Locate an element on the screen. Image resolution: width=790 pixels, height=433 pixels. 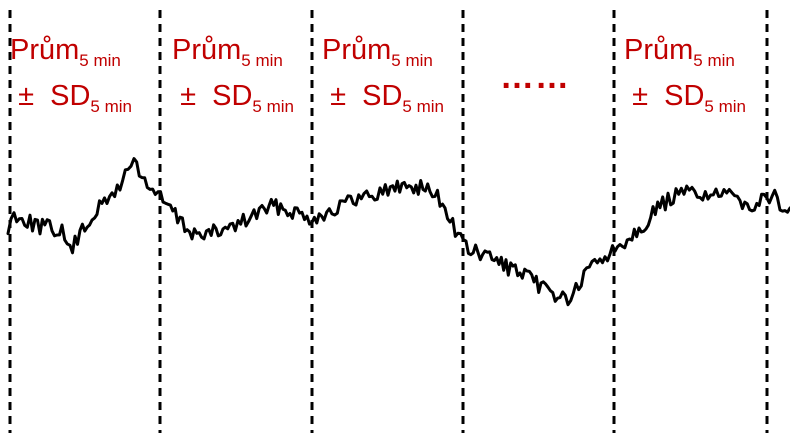
segment-2-label: Prům5 min ± SD5 min is located at coordinates (233, 82).